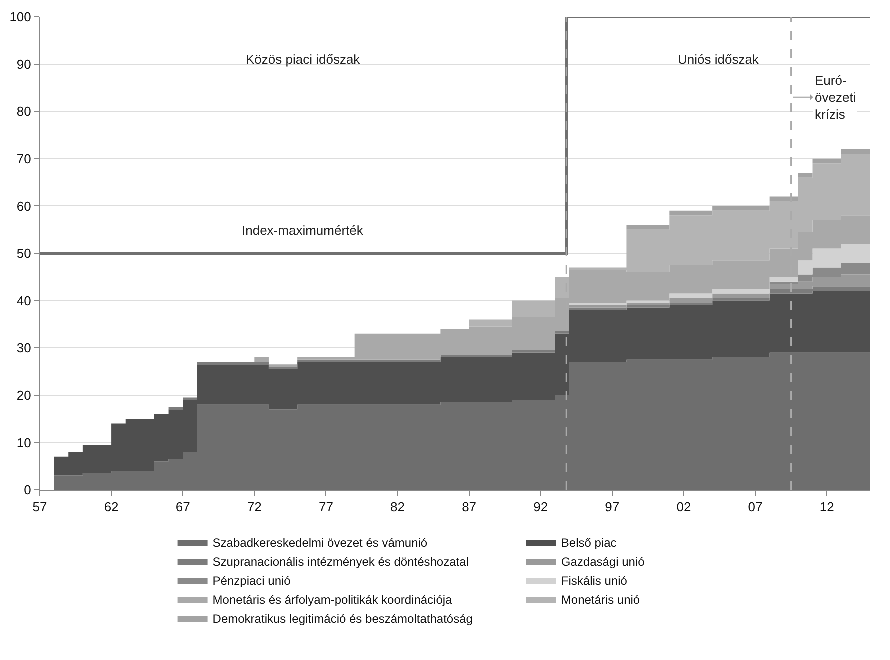 The height and width of the screenshot is (660, 890). I want to click on legend-label: Fiskális unió, so click(594, 581).